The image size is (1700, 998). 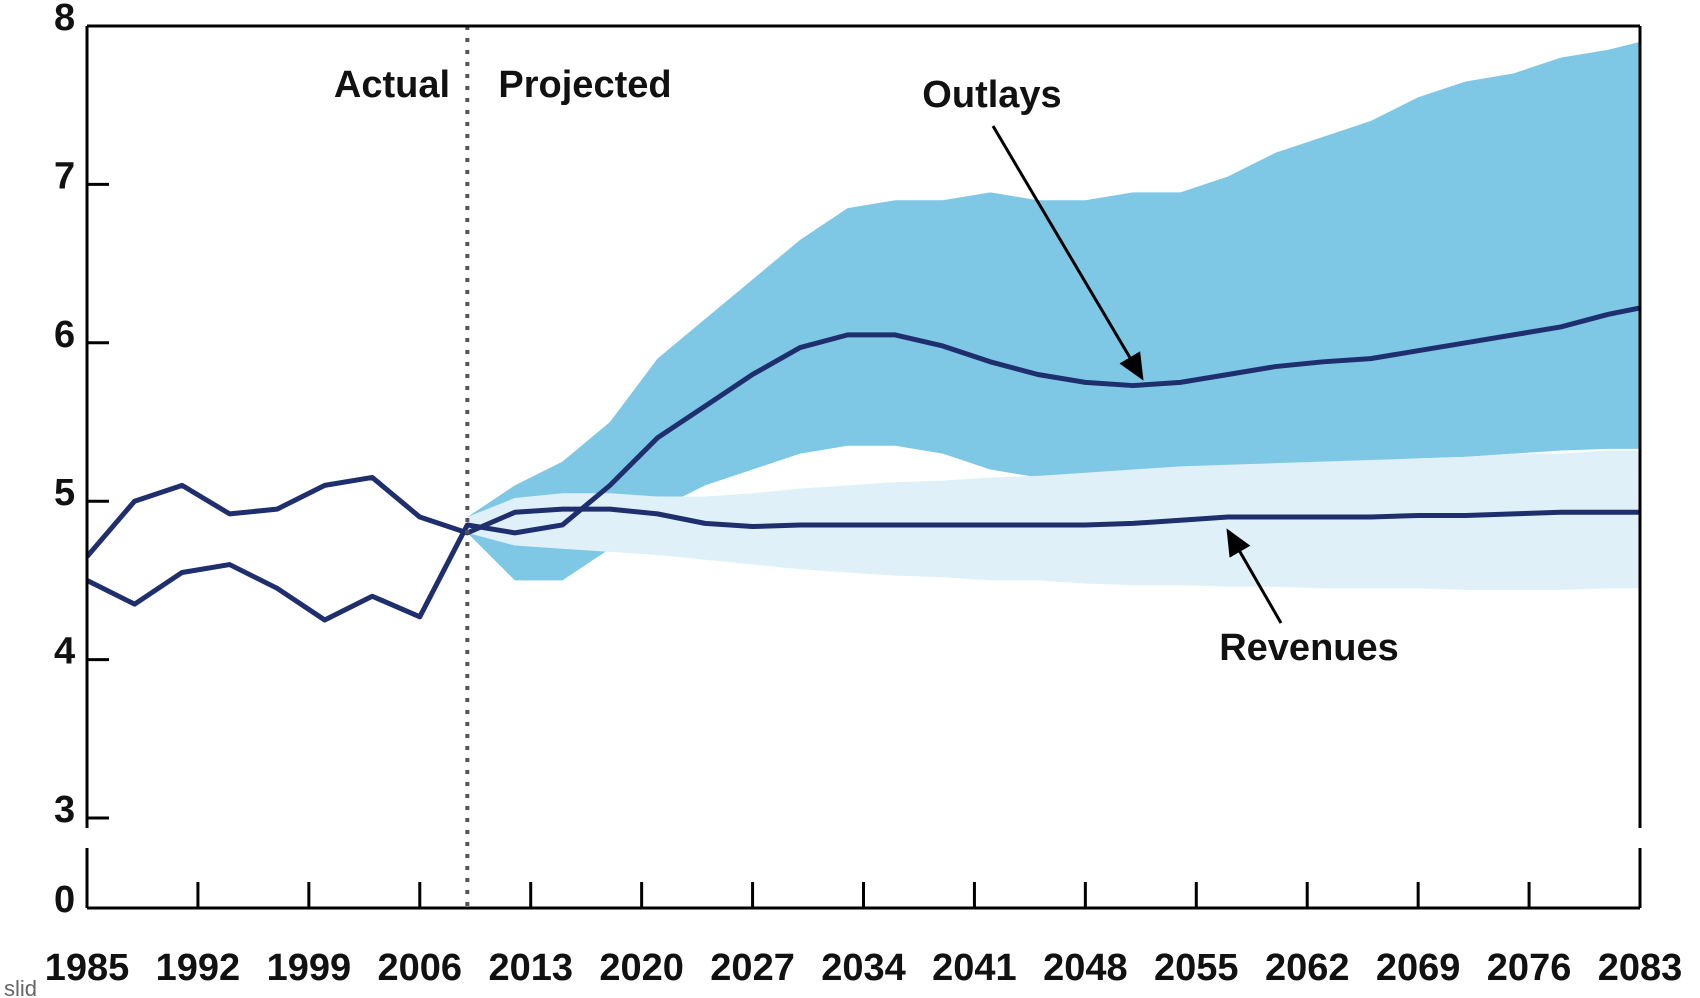 What do you see at coordinates (64, 493) in the screenshot?
I see `y-tick-label: 5` at bounding box center [64, 493].